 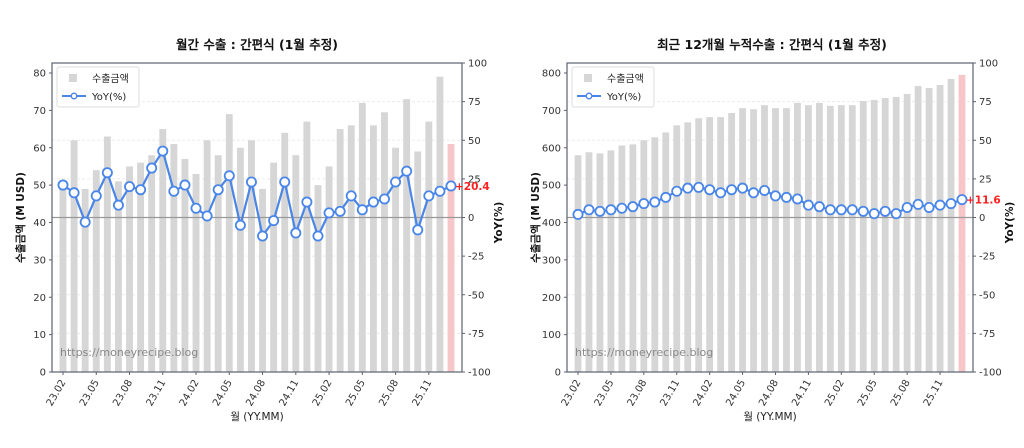 What do you see at coordinates (644, 352) in the screenshot?
I see `watermark: https://moneyrecipe.blog` at bounding box center [644, 352].